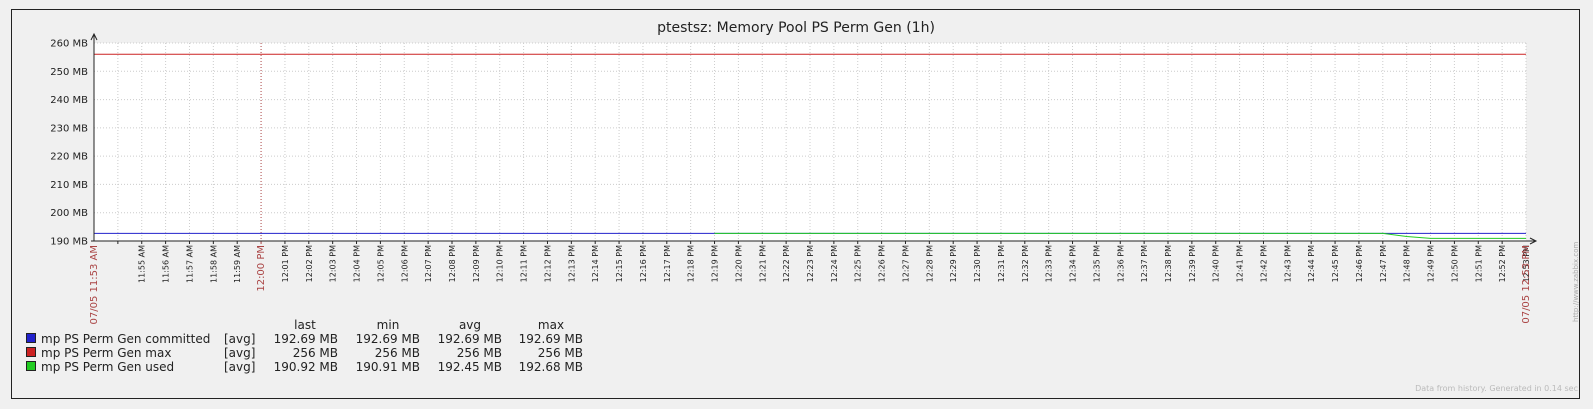 This screenshot has height=409, width=1593. Describe the element at coordinates (237, 264) in the screenshot. I see `x-tick-label: 11:59 AM` at that location.